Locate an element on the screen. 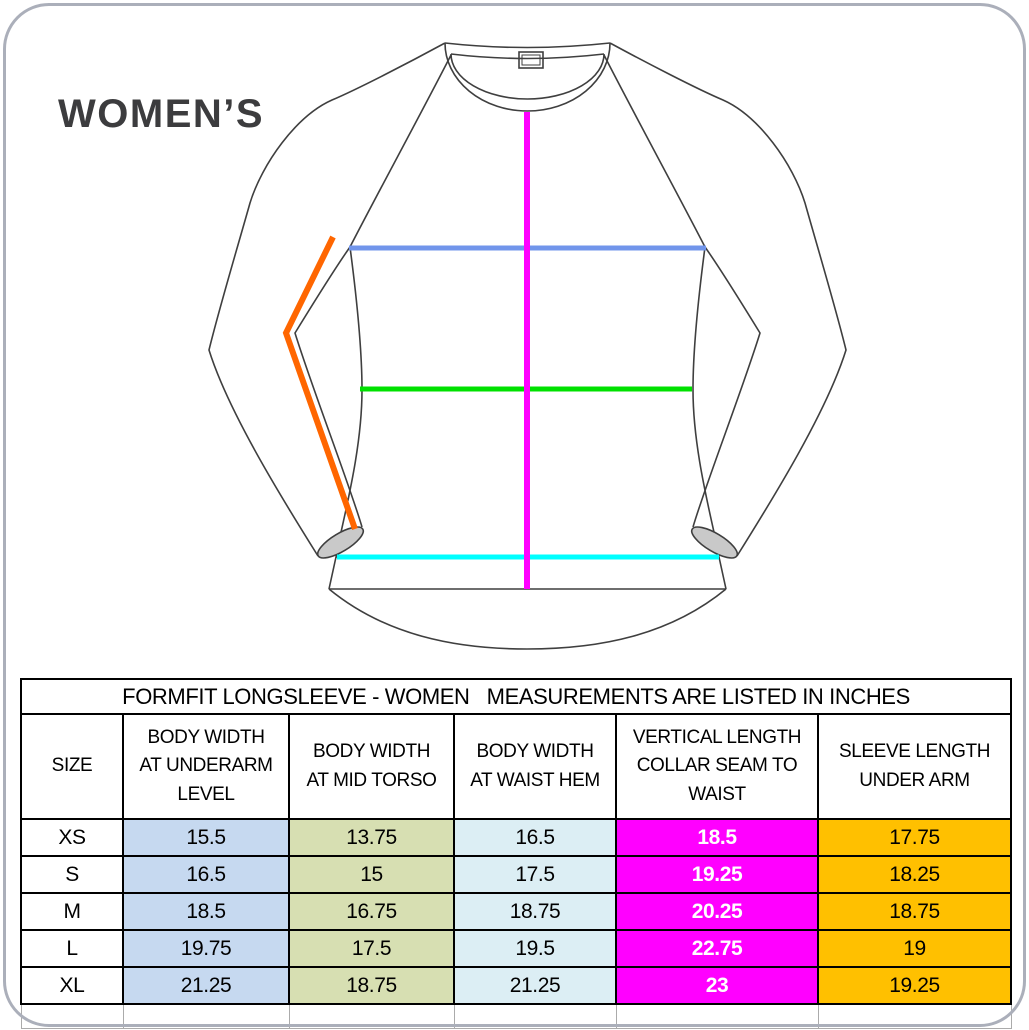  header-body-width-underarm: BODY WIDTH AT UNDERARM LEVEL is located at coordinates (206, 766).